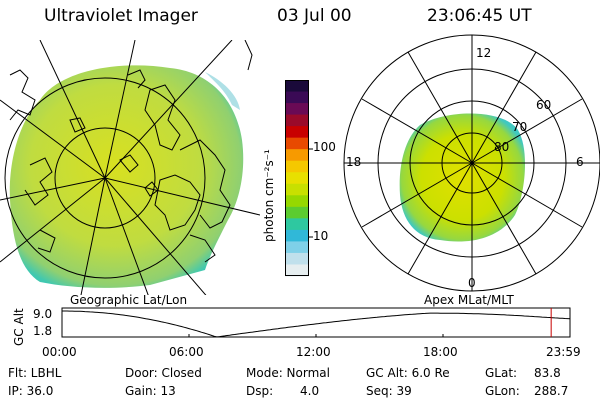  I want to click on mlt-label-0: 0, so click(472, 283).